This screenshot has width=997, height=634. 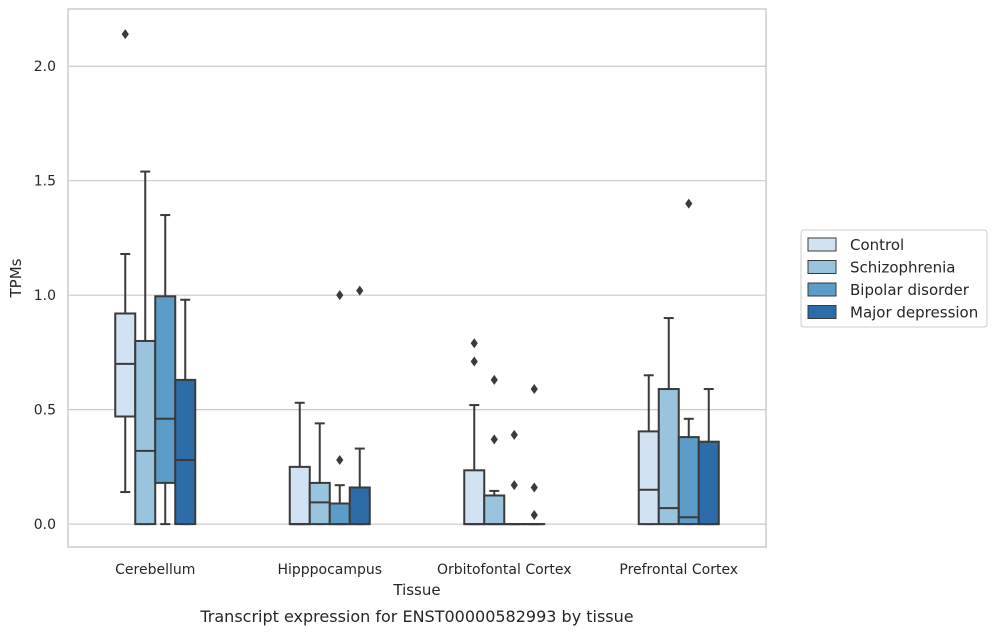 I want to click on x-tick-label: Prefrontal Cortex, so click(x=678, y=570).